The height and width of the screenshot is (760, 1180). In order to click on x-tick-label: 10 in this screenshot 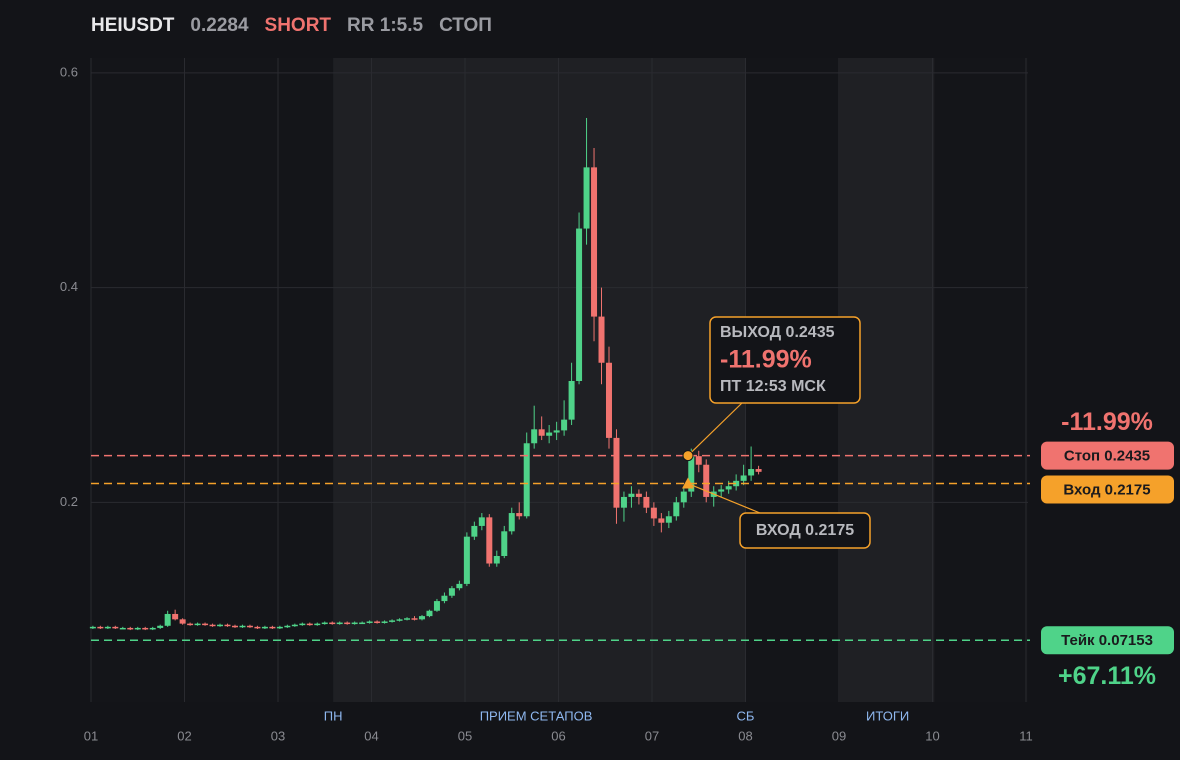, I will do `click(932, 735)`.